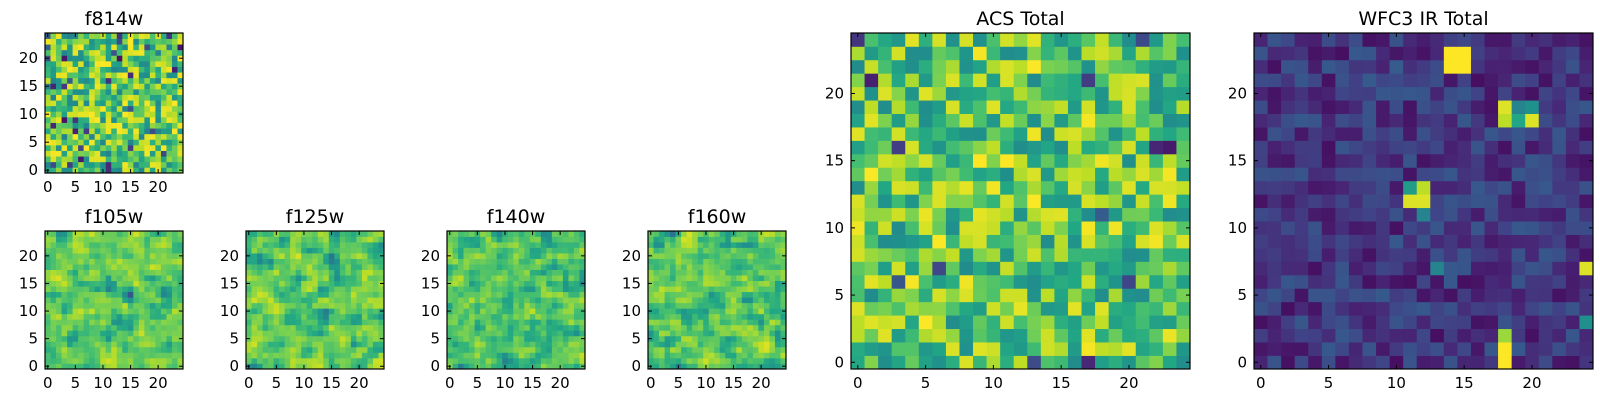 This screenshot has height=400, width=1600. Describe the element at coordinates (1423, 19) in the screenshot. I see `panel-title: WFC3 IR Total` at that location.